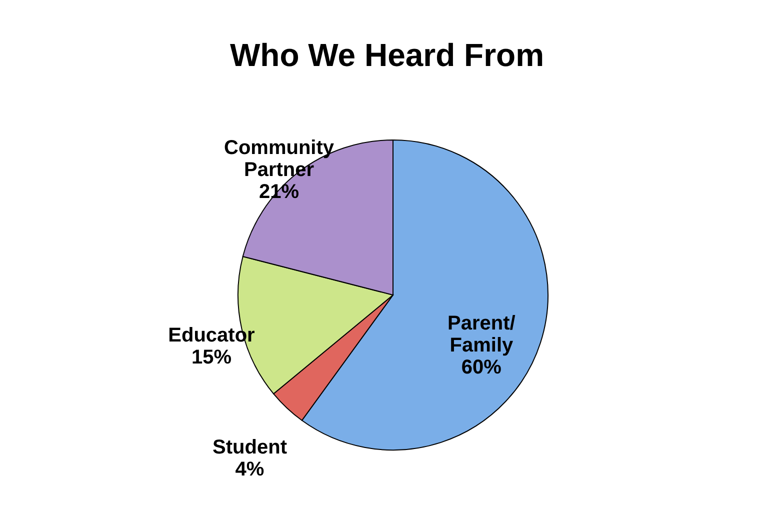  I want to click on chart-title: Who We Heard From, so click(387, 55).